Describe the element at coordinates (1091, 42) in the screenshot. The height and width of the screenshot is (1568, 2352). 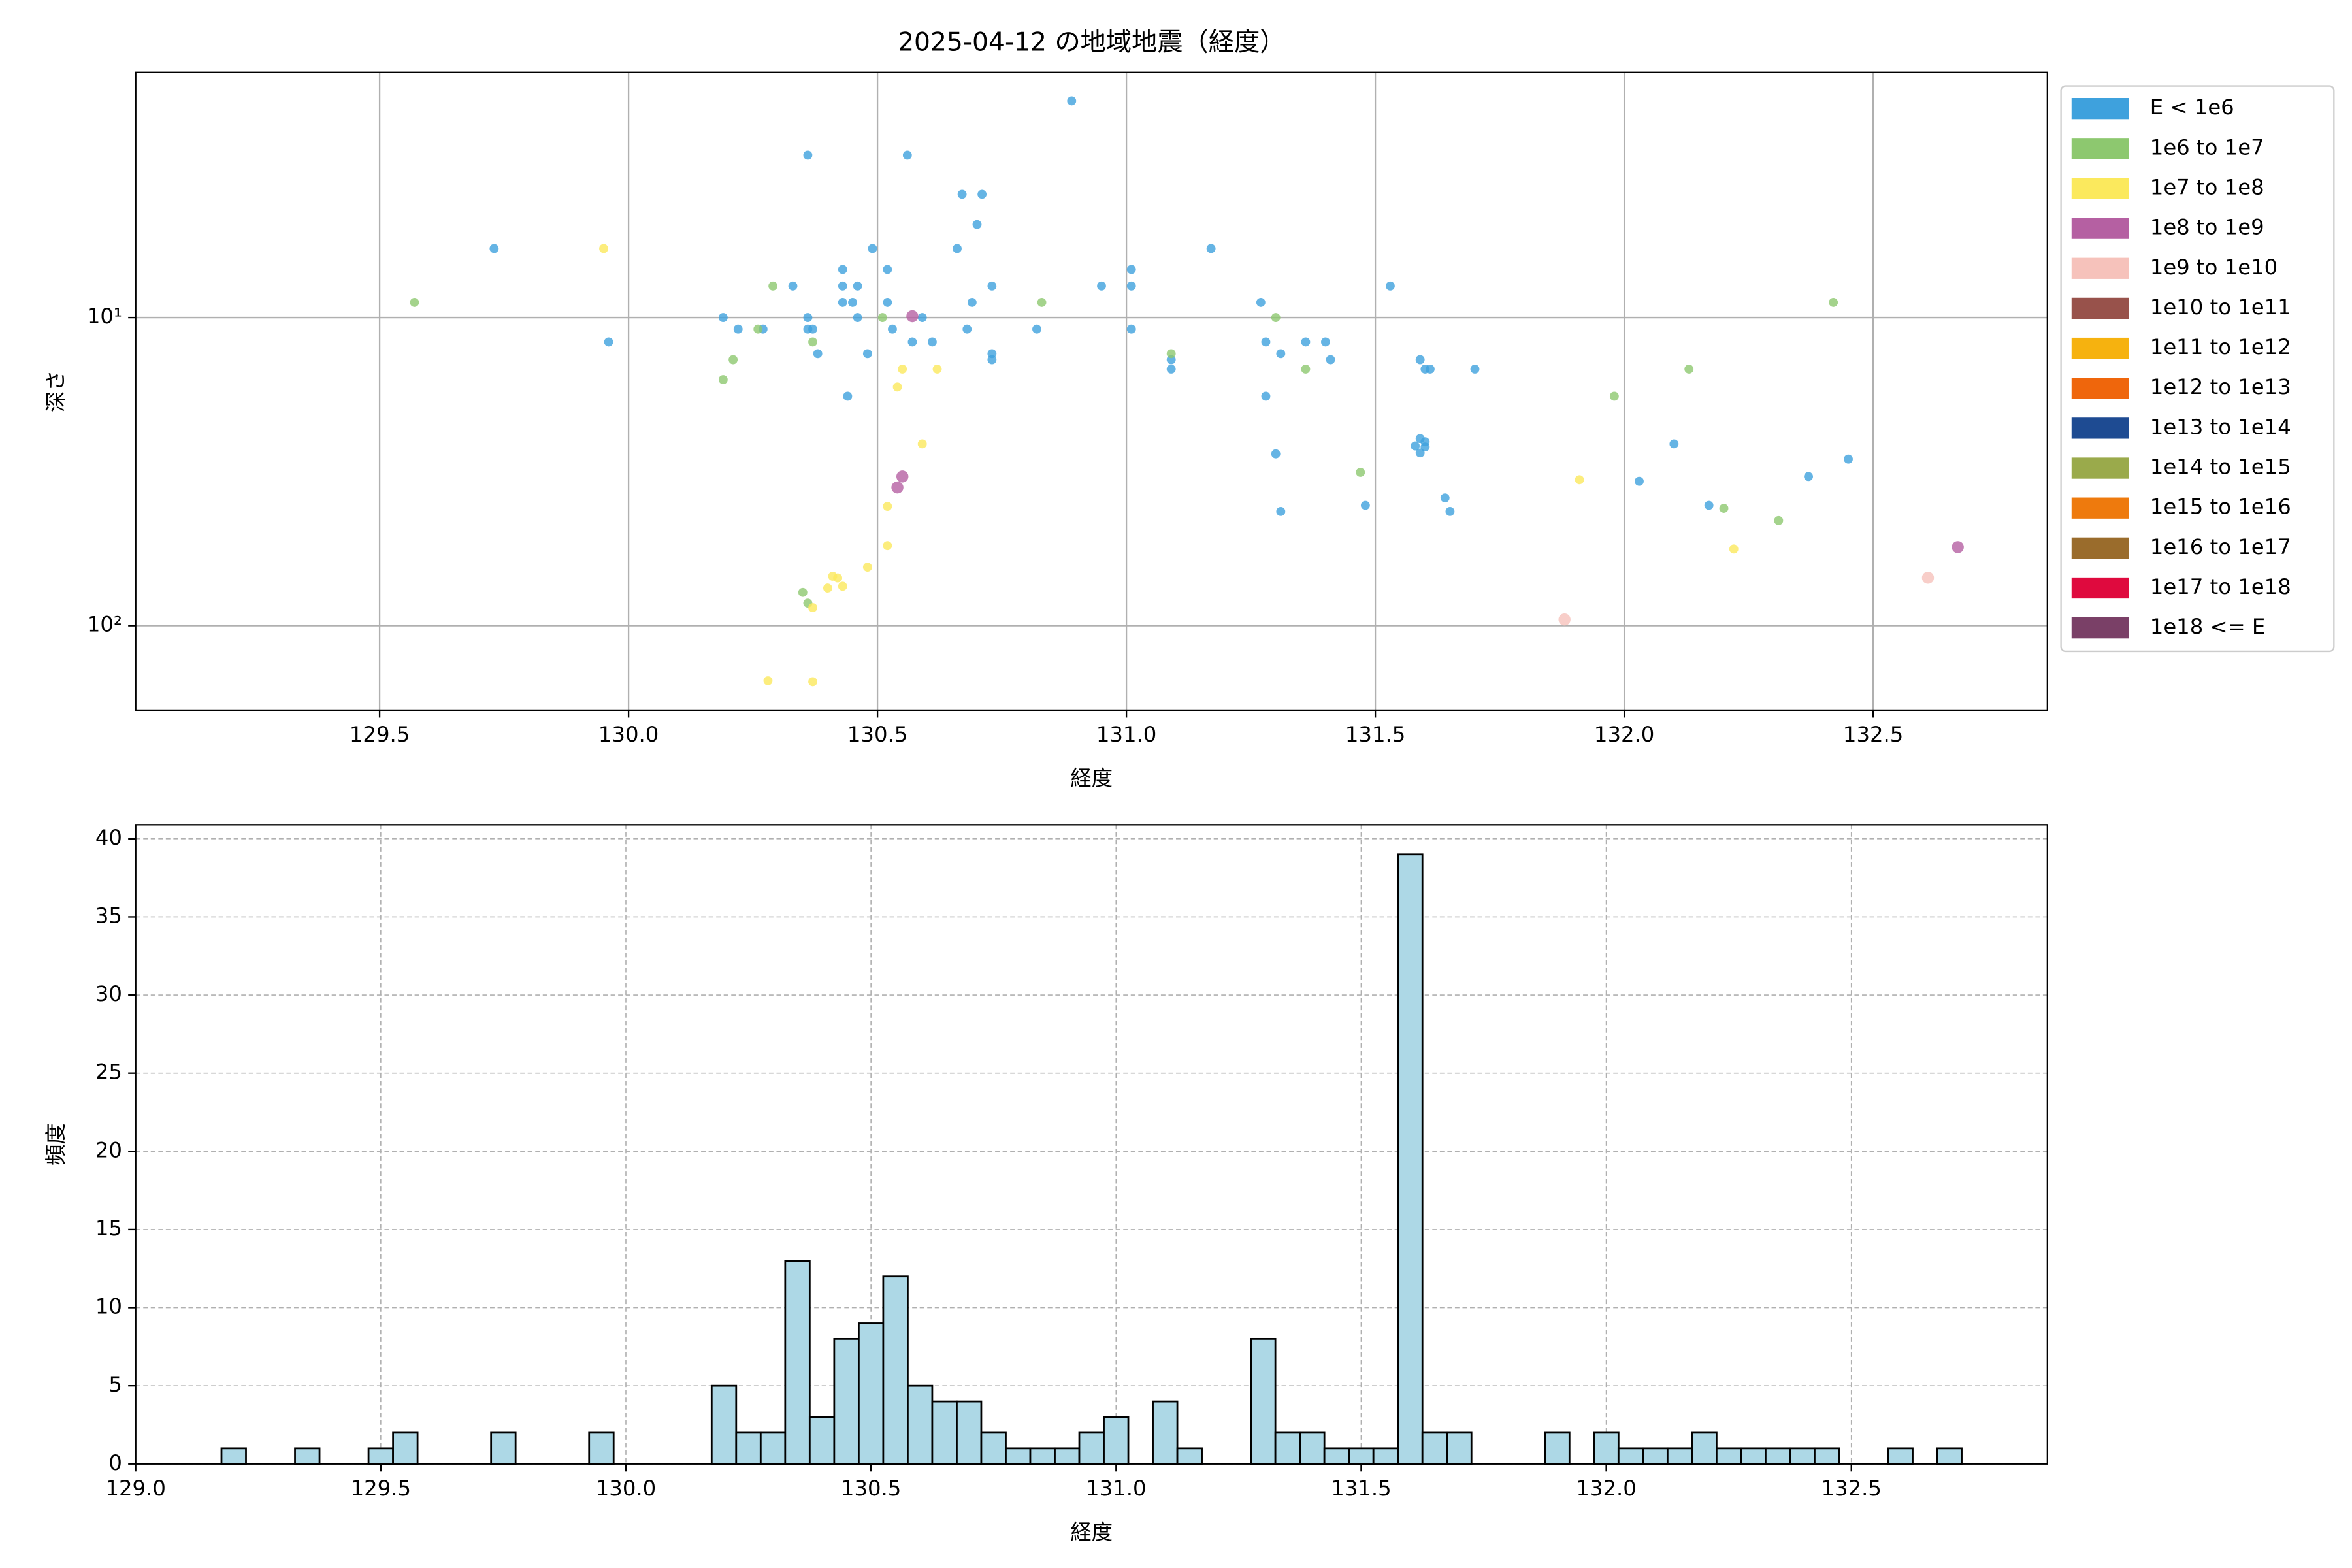
I see `chart-title: 2025-04-12 の地域地震（経度）` at that location.